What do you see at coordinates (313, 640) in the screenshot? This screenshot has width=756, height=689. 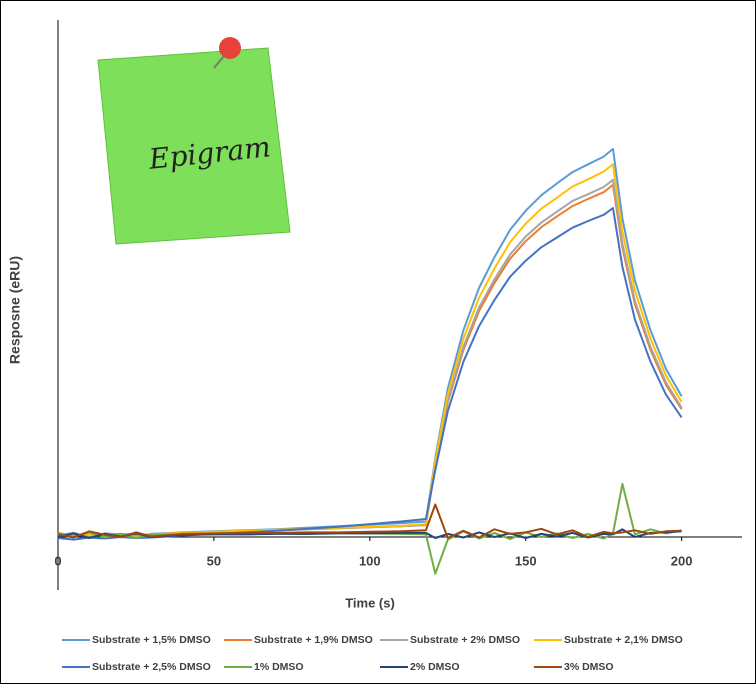 I see `legend-label: Substrate + 1,9% DMSO` at bounding box center [313, 640].